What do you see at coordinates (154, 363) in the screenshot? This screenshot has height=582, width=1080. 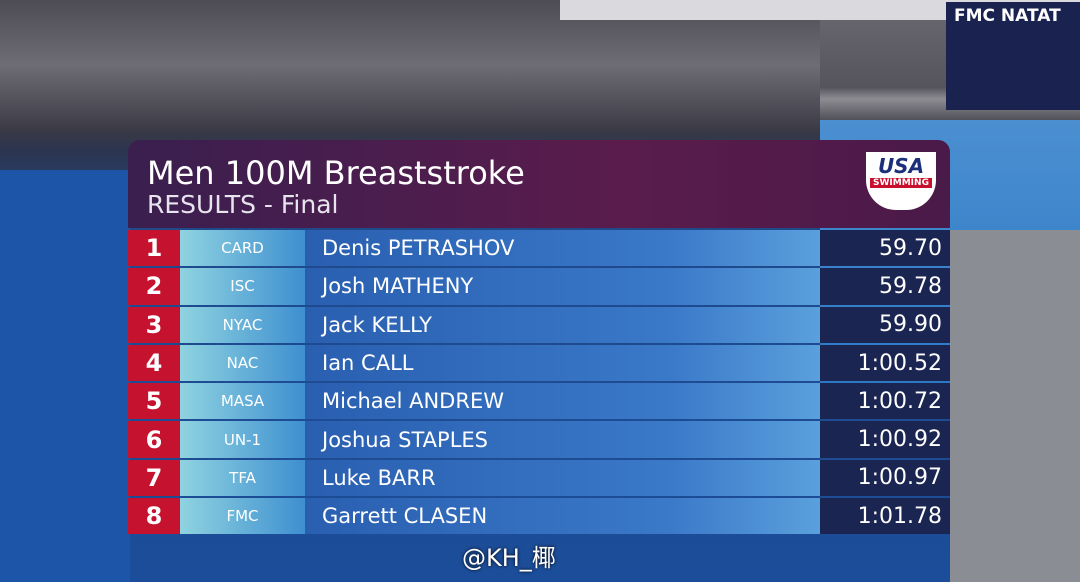 I see `place: 4` at bounding box center [154, 363].